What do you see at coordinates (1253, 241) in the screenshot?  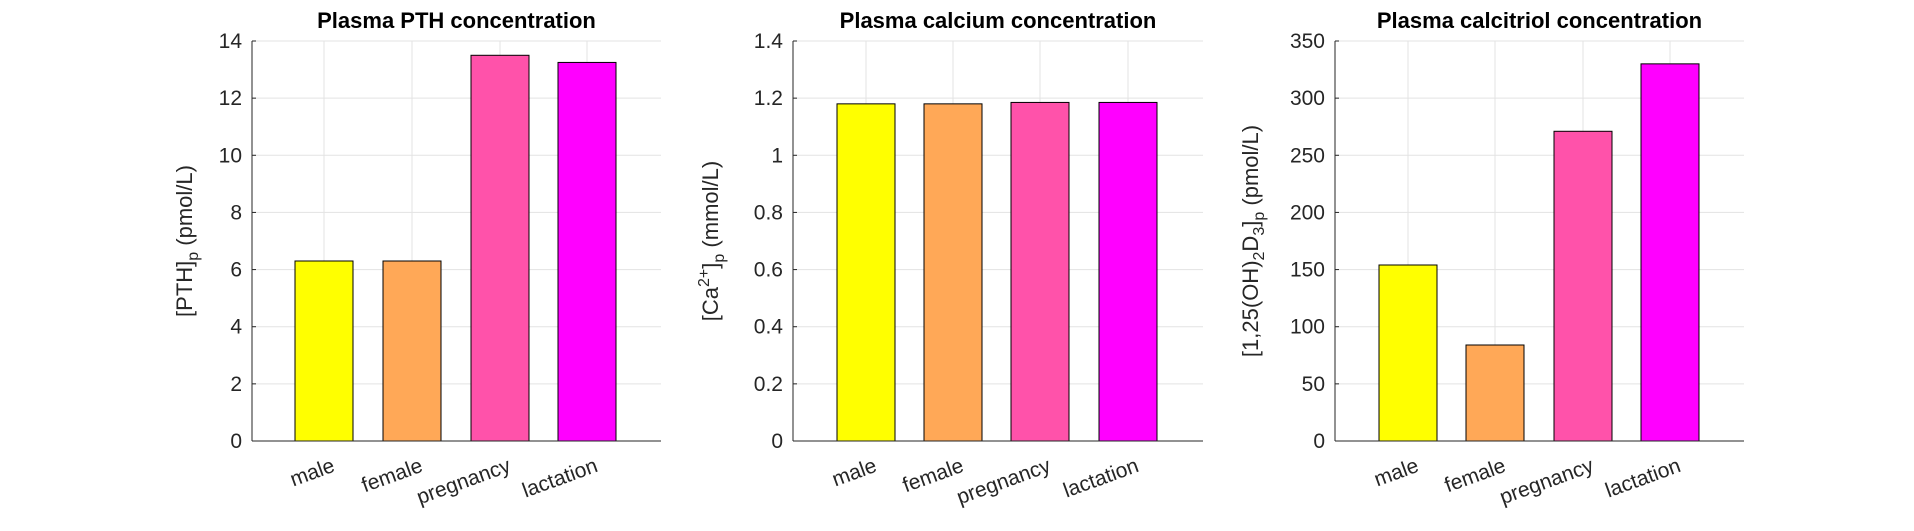 I see `y-axis-label: [1,25(OH)2D3]p (pmol/L)` at bounding box center [1253, 241].